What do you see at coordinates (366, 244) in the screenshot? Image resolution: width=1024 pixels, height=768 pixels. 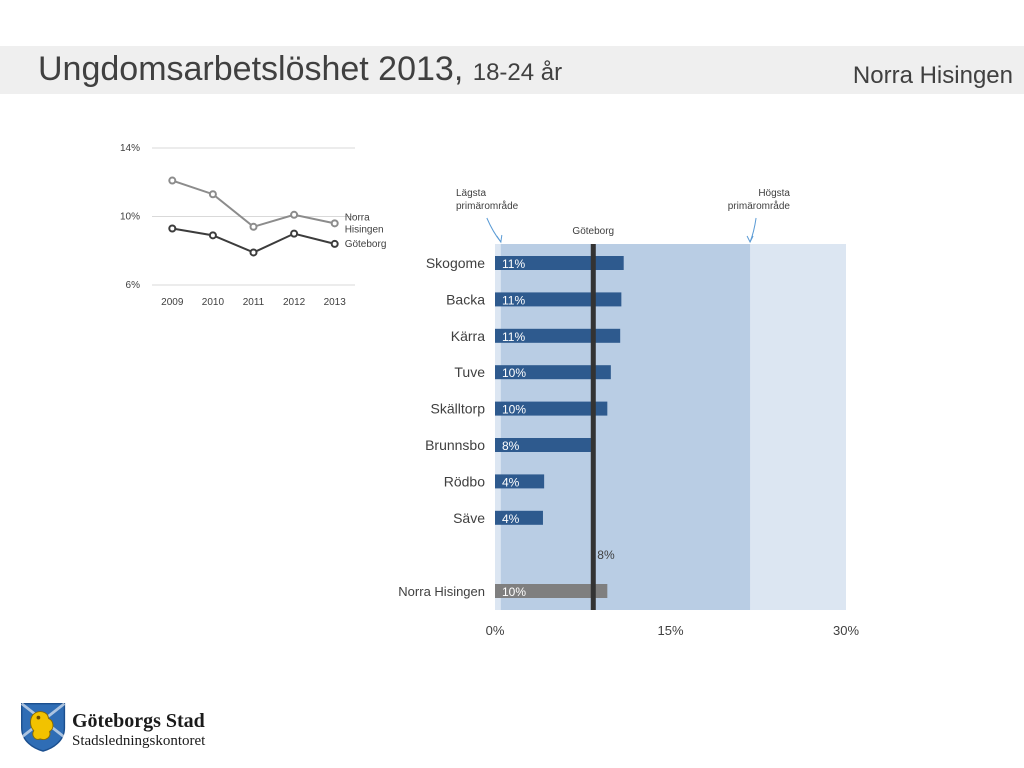 I see `series-label: Göteborg` at bounding box center [366, 244].